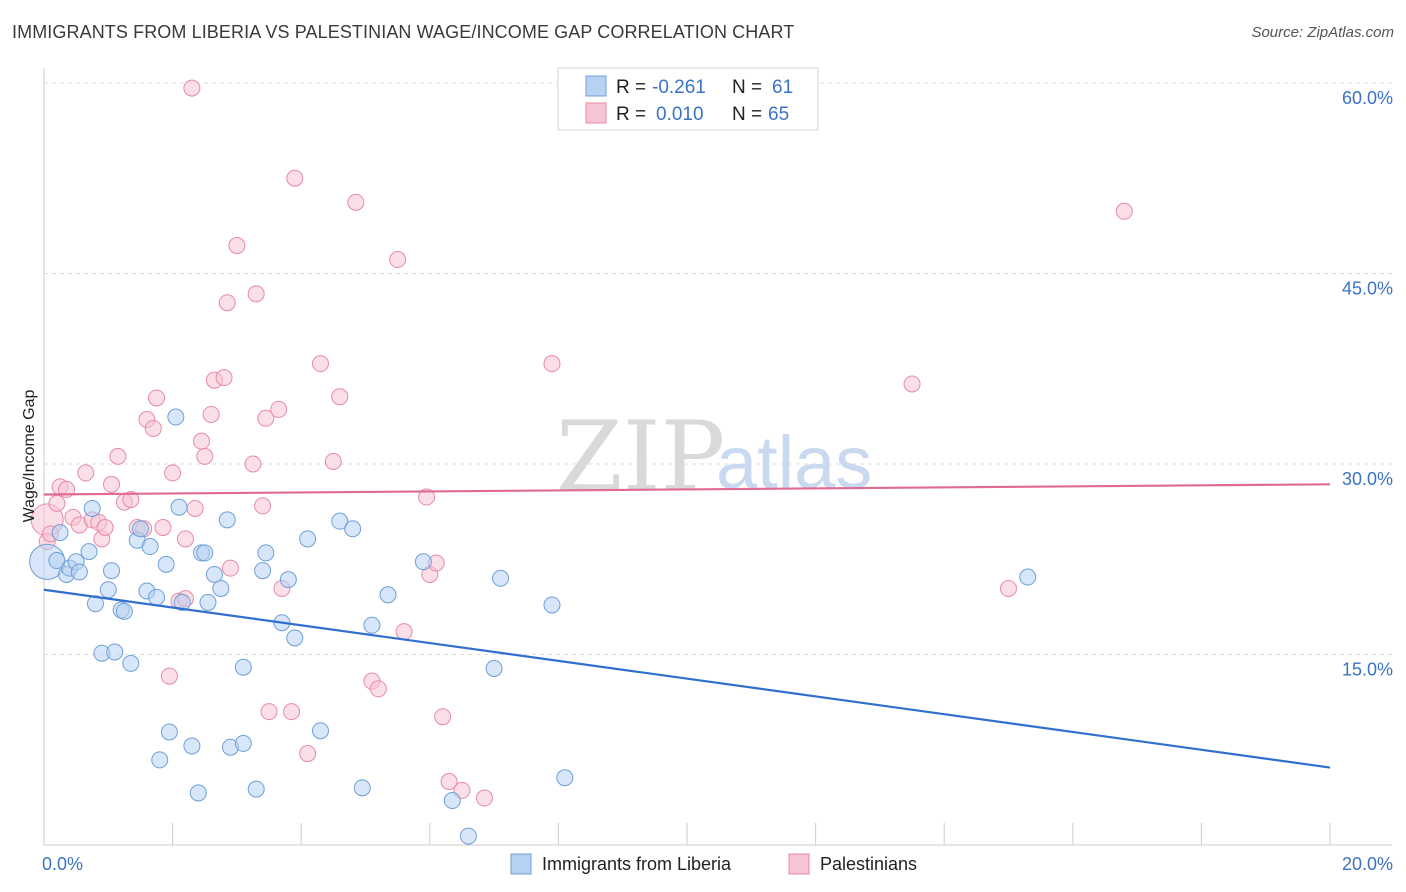 Image resolution: width=1406 pixels, height=892 pixels. What do you see at coordinates (751, 834) in the screenshot?
I see `x-minor-ticks` at bounding box center [751, 834].